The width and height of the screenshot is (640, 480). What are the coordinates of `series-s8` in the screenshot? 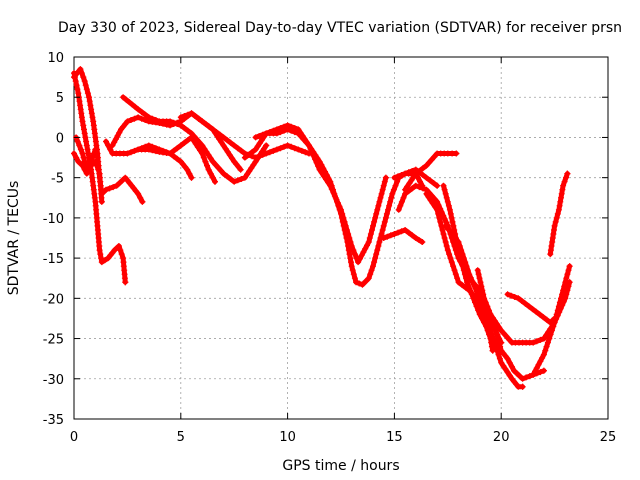 It's located at (176, 159).